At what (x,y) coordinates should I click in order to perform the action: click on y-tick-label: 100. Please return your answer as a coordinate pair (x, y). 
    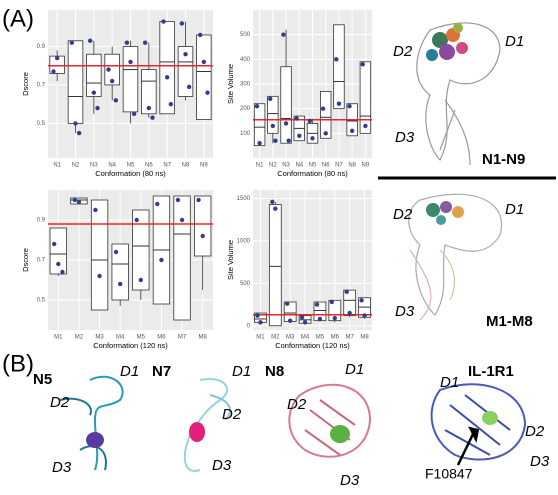
    Looking at the image, I should click on (245, 134).